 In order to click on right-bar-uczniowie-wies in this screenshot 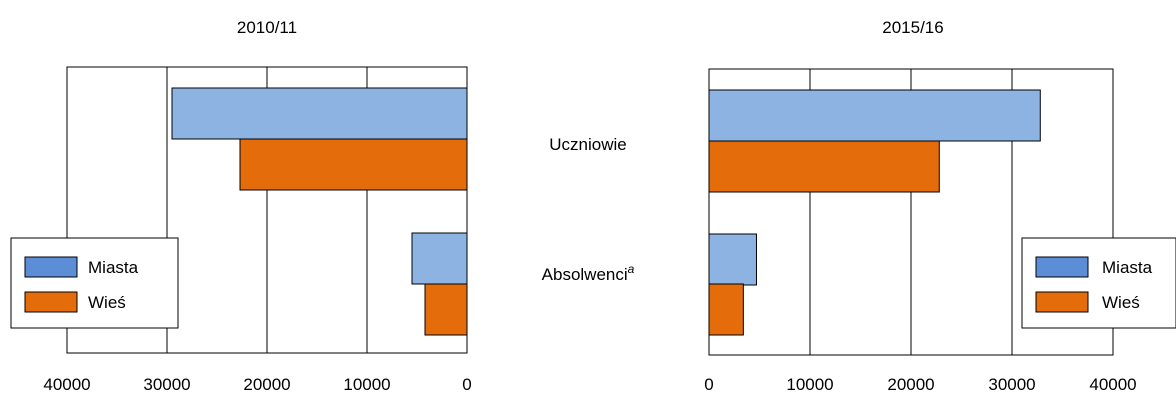, I will do `click(824, 166)`.